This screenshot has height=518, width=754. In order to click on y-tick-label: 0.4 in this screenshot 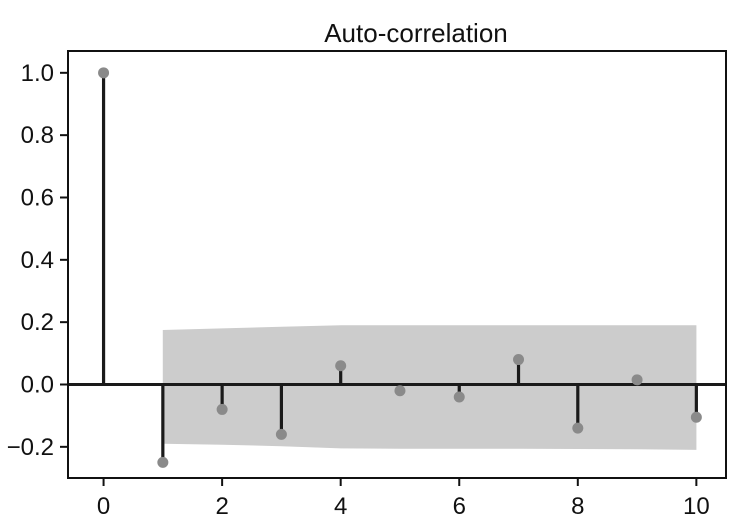, I will do `click(37, 260)`.